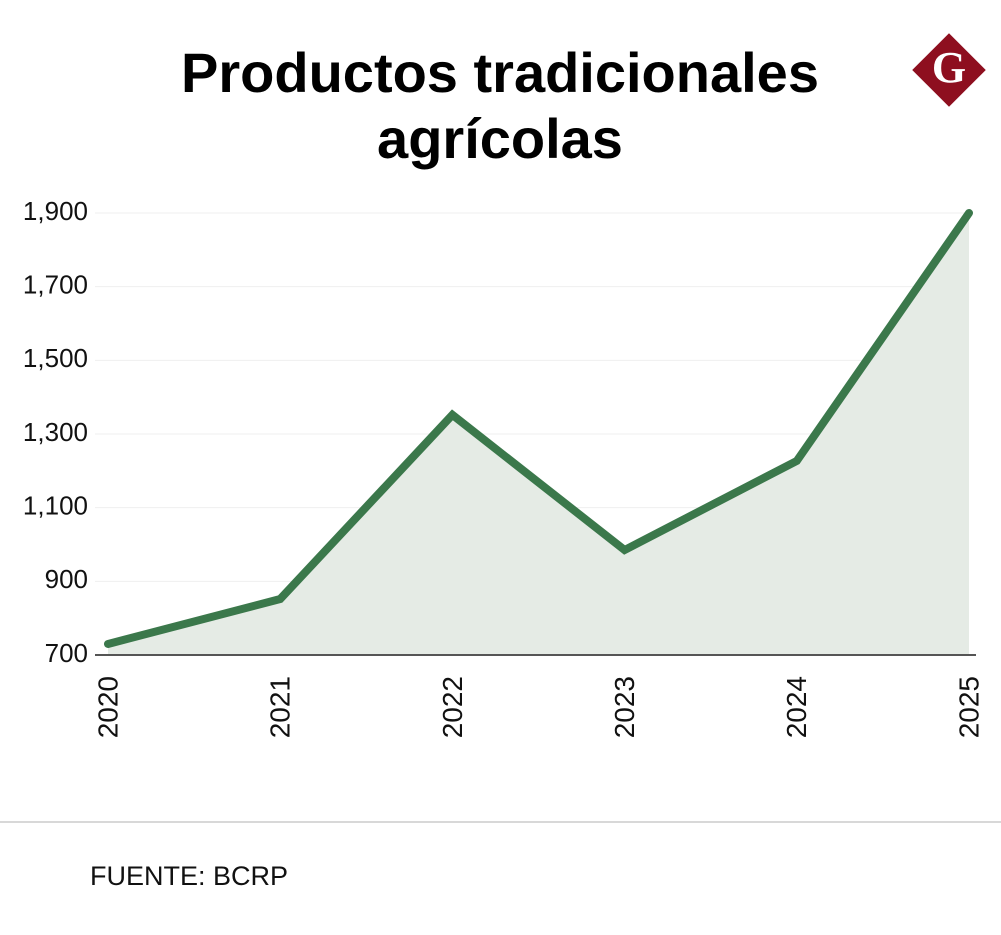  Describe the element at coordinates (55, 432) in the screenshot. I see `y-tick-label: 1,300` at that location.